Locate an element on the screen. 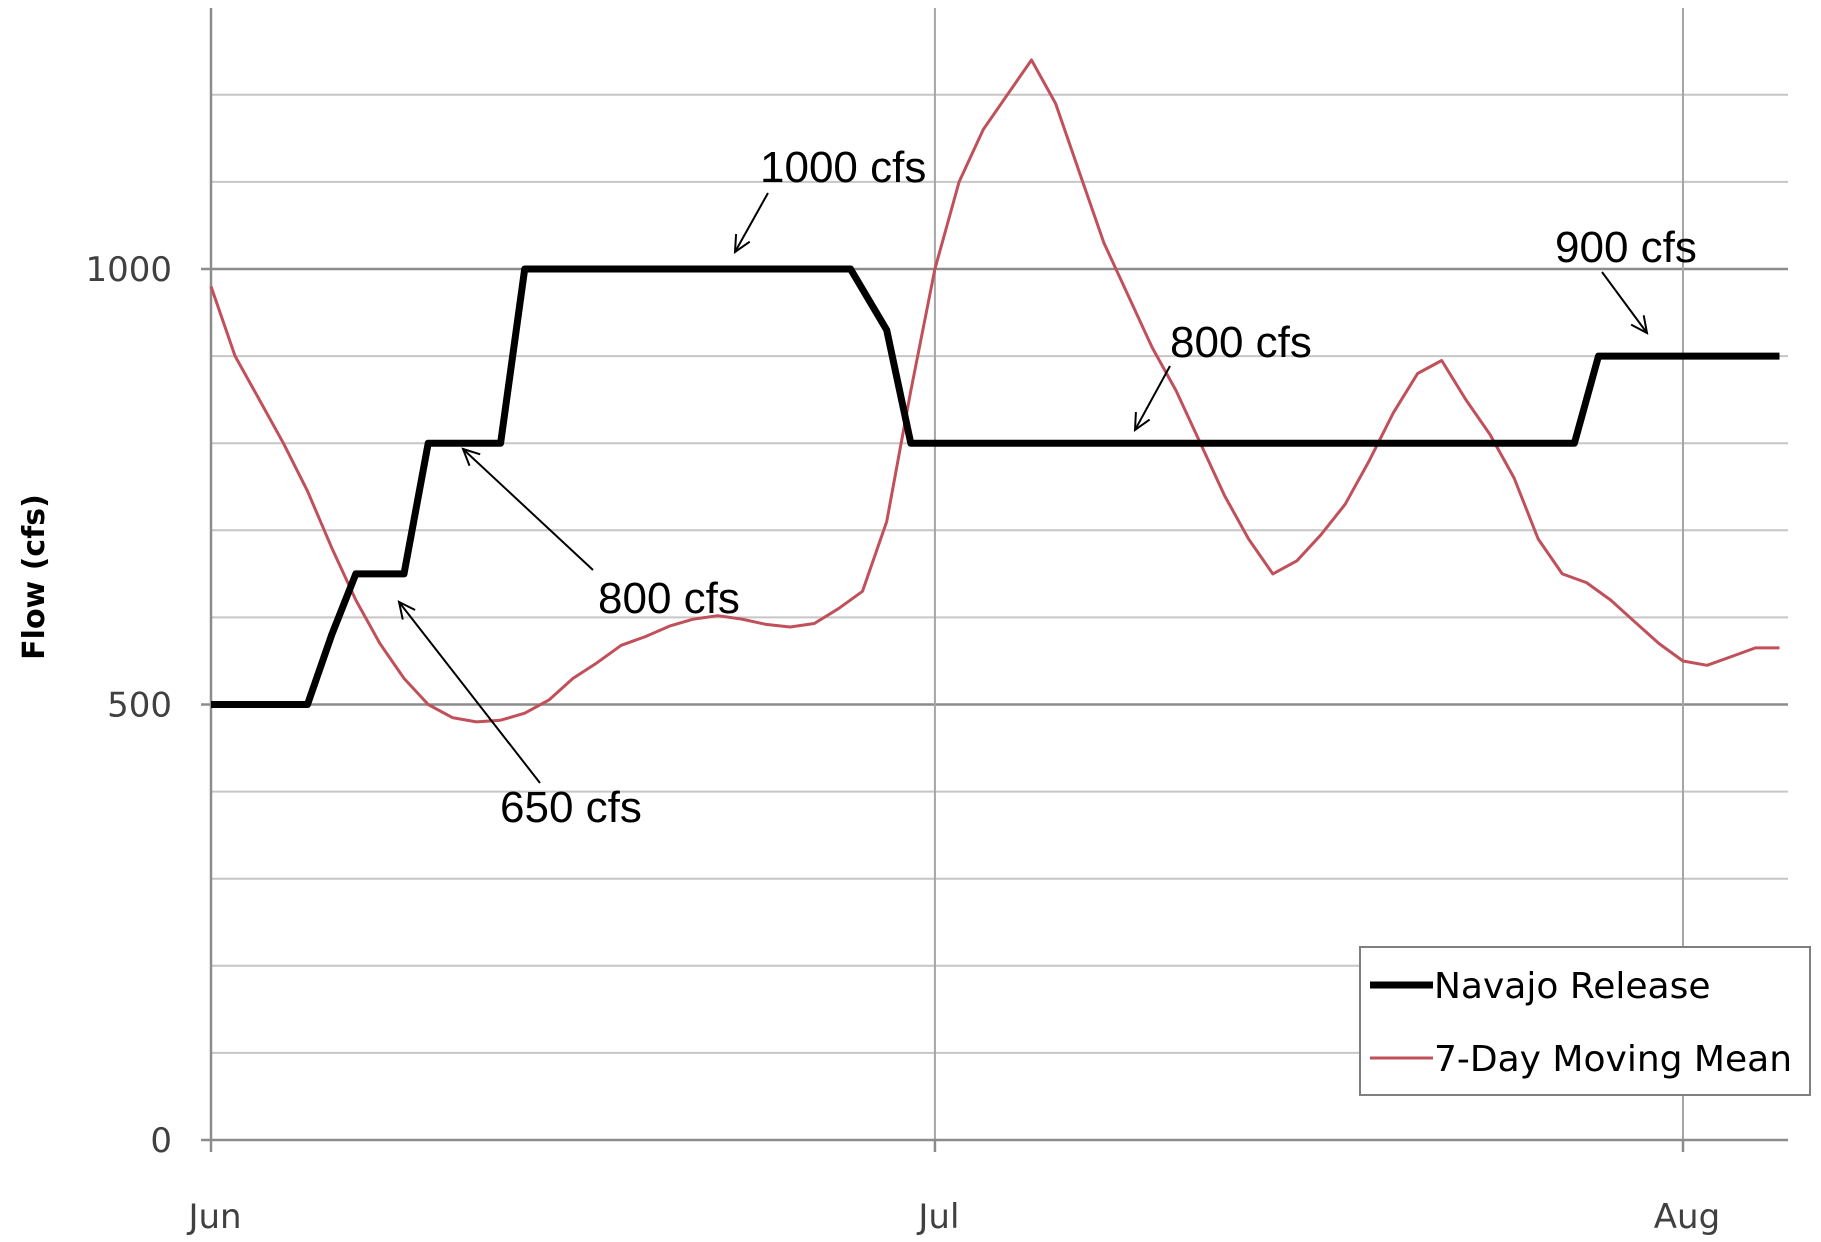 The height and width of the screenshot is (1242, 1821). legend-label-navajo-release: Navajo Release is located at coordinates (1572, 986).